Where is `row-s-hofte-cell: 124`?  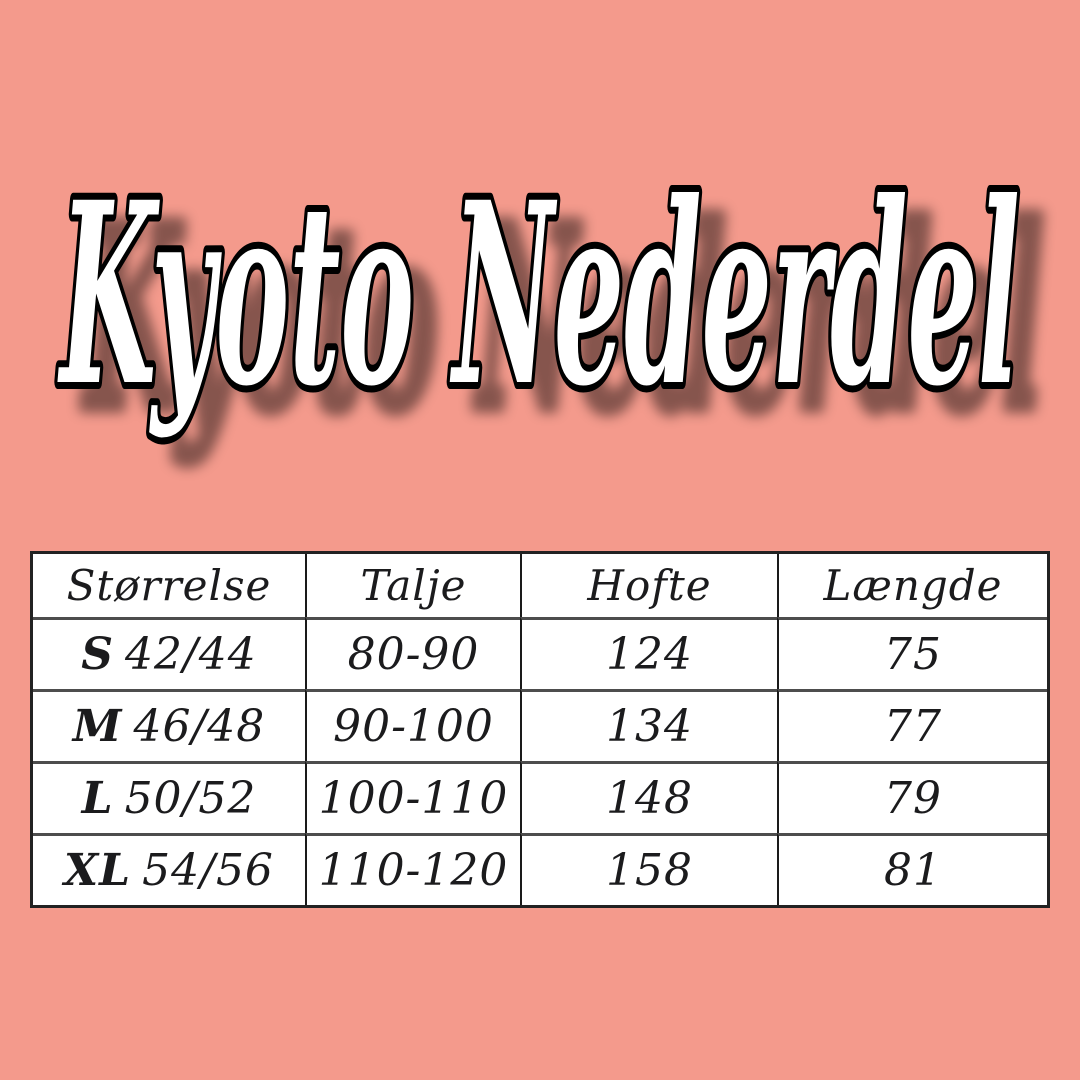
row-s-hofte-cell: 124 is located at coordinates (648, 653).